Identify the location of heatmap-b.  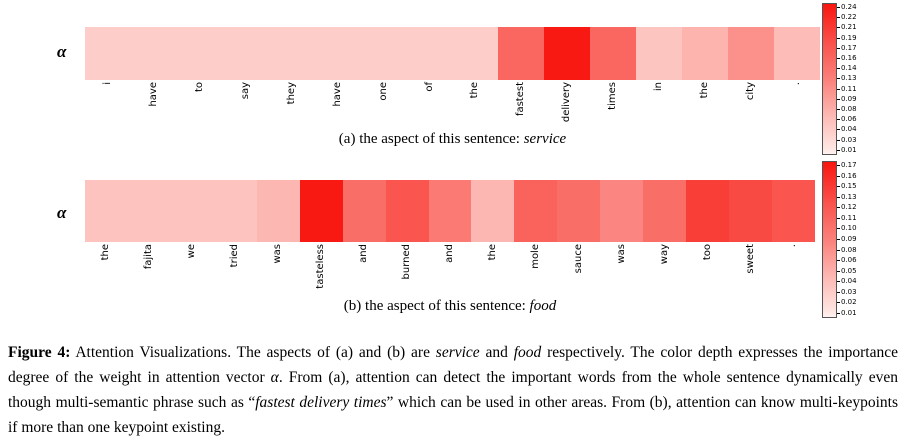
(450, 211).